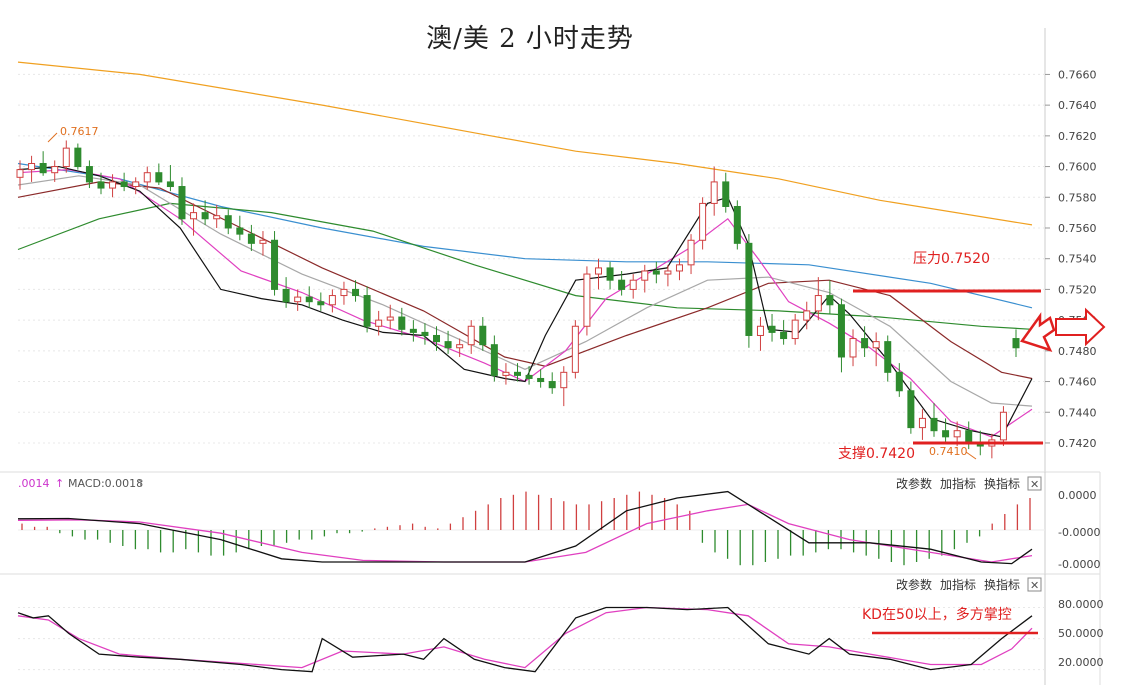 The image size is (1122, 685). What do you see at coordinates (1077, 289) in the screenshot?
I see `price-tick-label: 0.7520` at bounding box center [1077, 289].